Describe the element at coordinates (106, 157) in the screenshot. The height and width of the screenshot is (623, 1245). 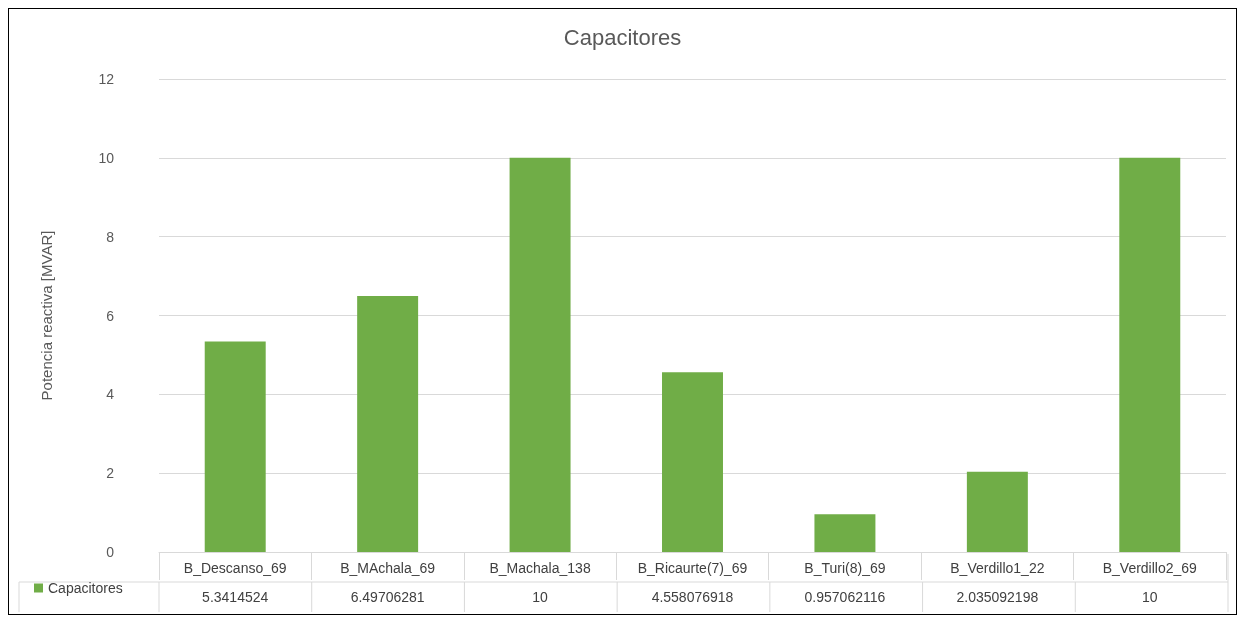
I see `y-tick-label: 10` at that location.